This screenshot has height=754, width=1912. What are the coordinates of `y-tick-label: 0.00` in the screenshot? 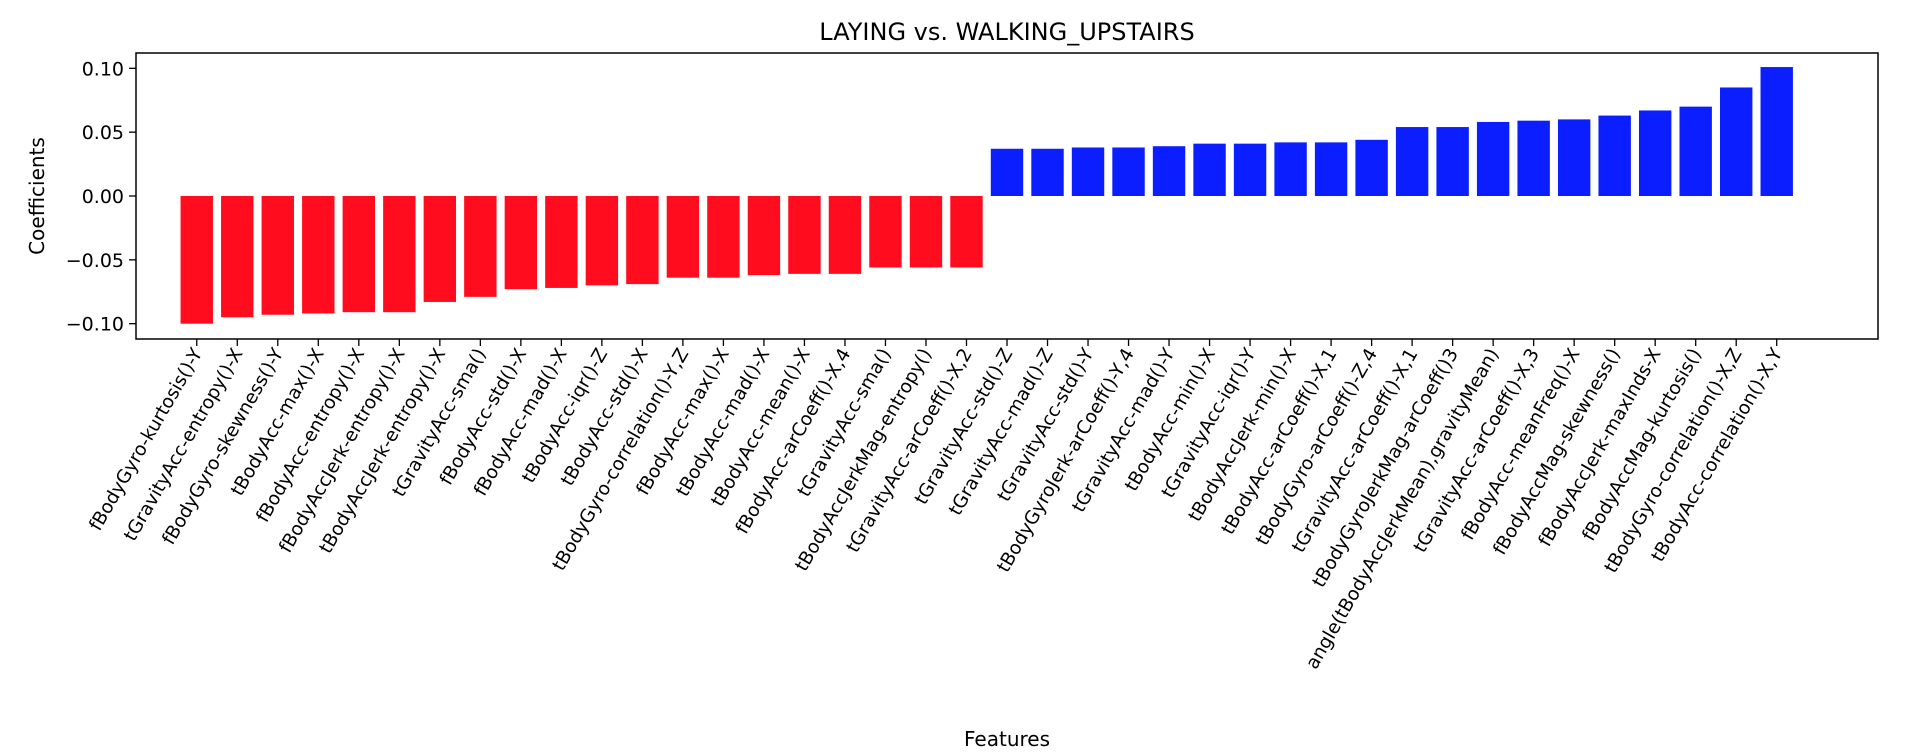 It's located at (103, 197).